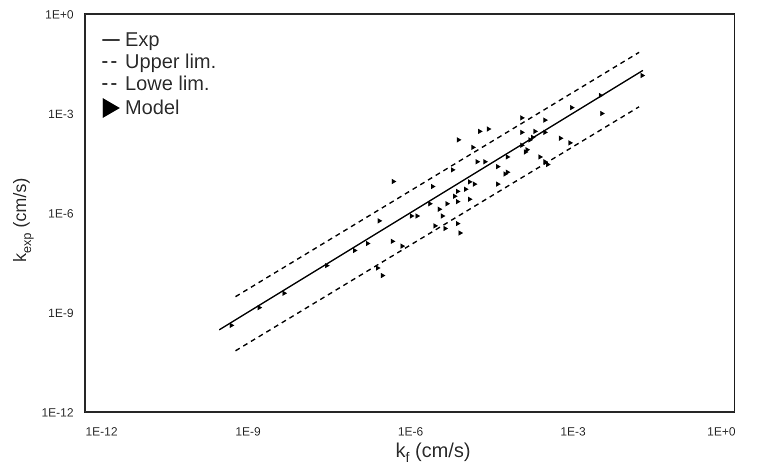 The width and height of the screenshot is (767, 476). I want to click on legend-label: Upper lim., so click(170, 62).